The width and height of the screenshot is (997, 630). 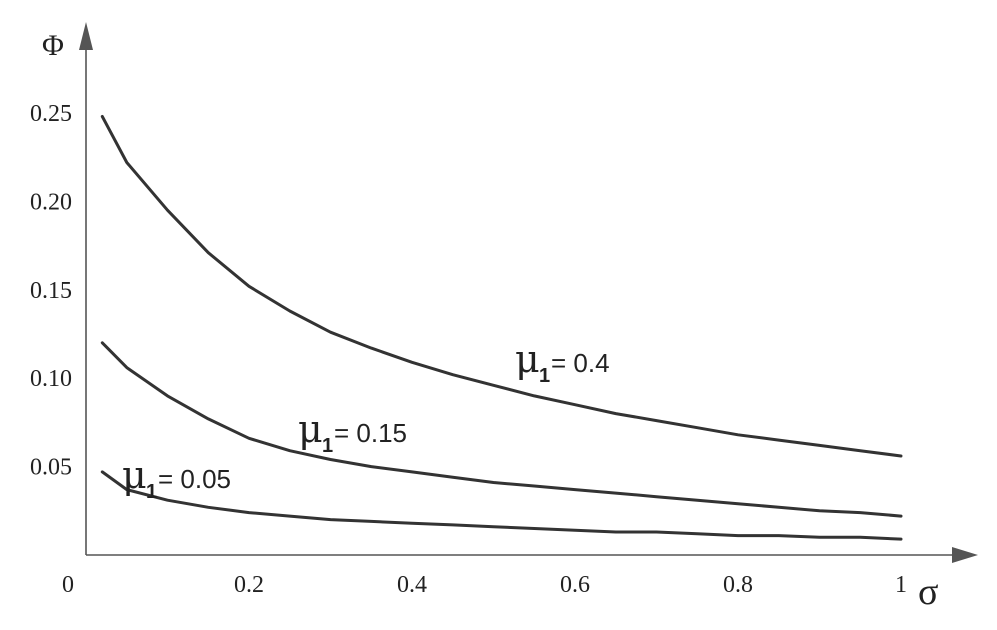 What do you see at coordinates (68, 585) in the screenshot?
I see `x-tick-label: 0` at bounding box center [68, 585].